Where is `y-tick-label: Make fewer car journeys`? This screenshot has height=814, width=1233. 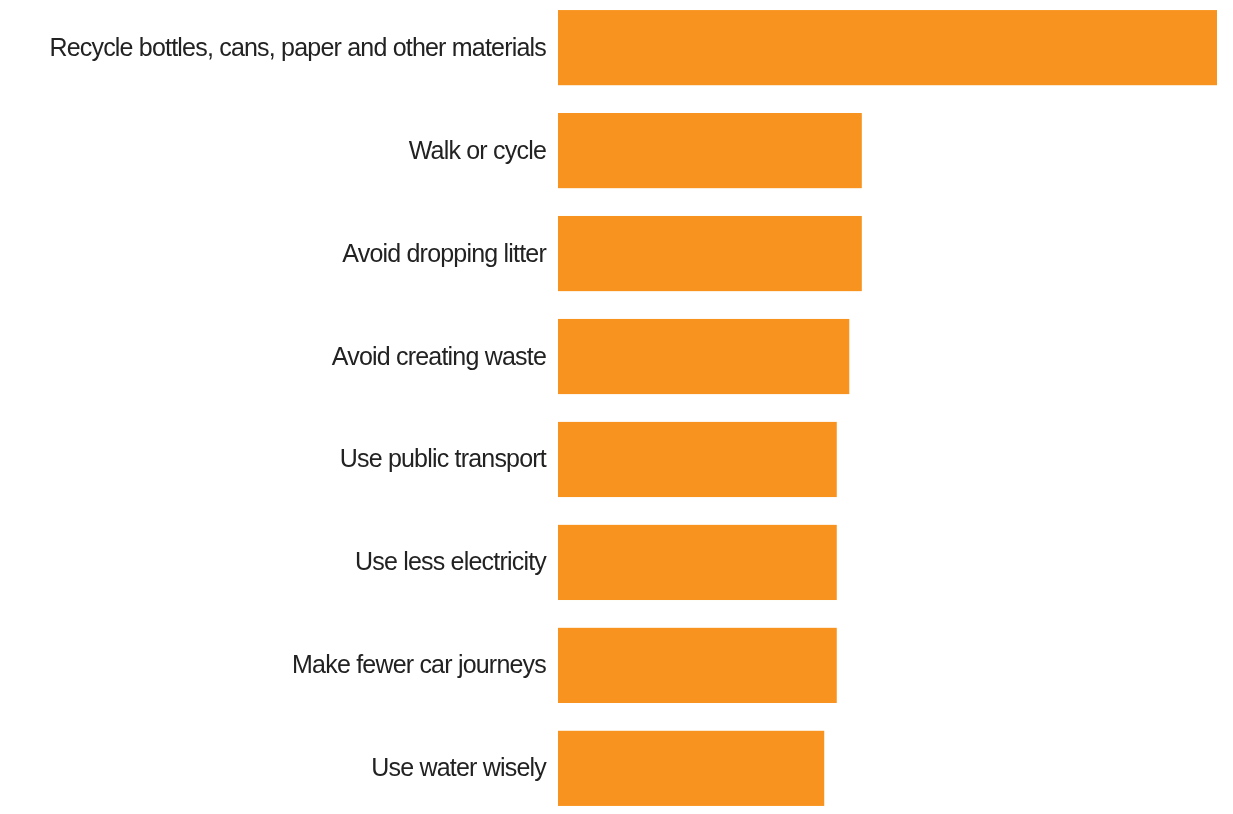 y-tick-label: Make fewer car journeys is located at coordinates (419, 664).